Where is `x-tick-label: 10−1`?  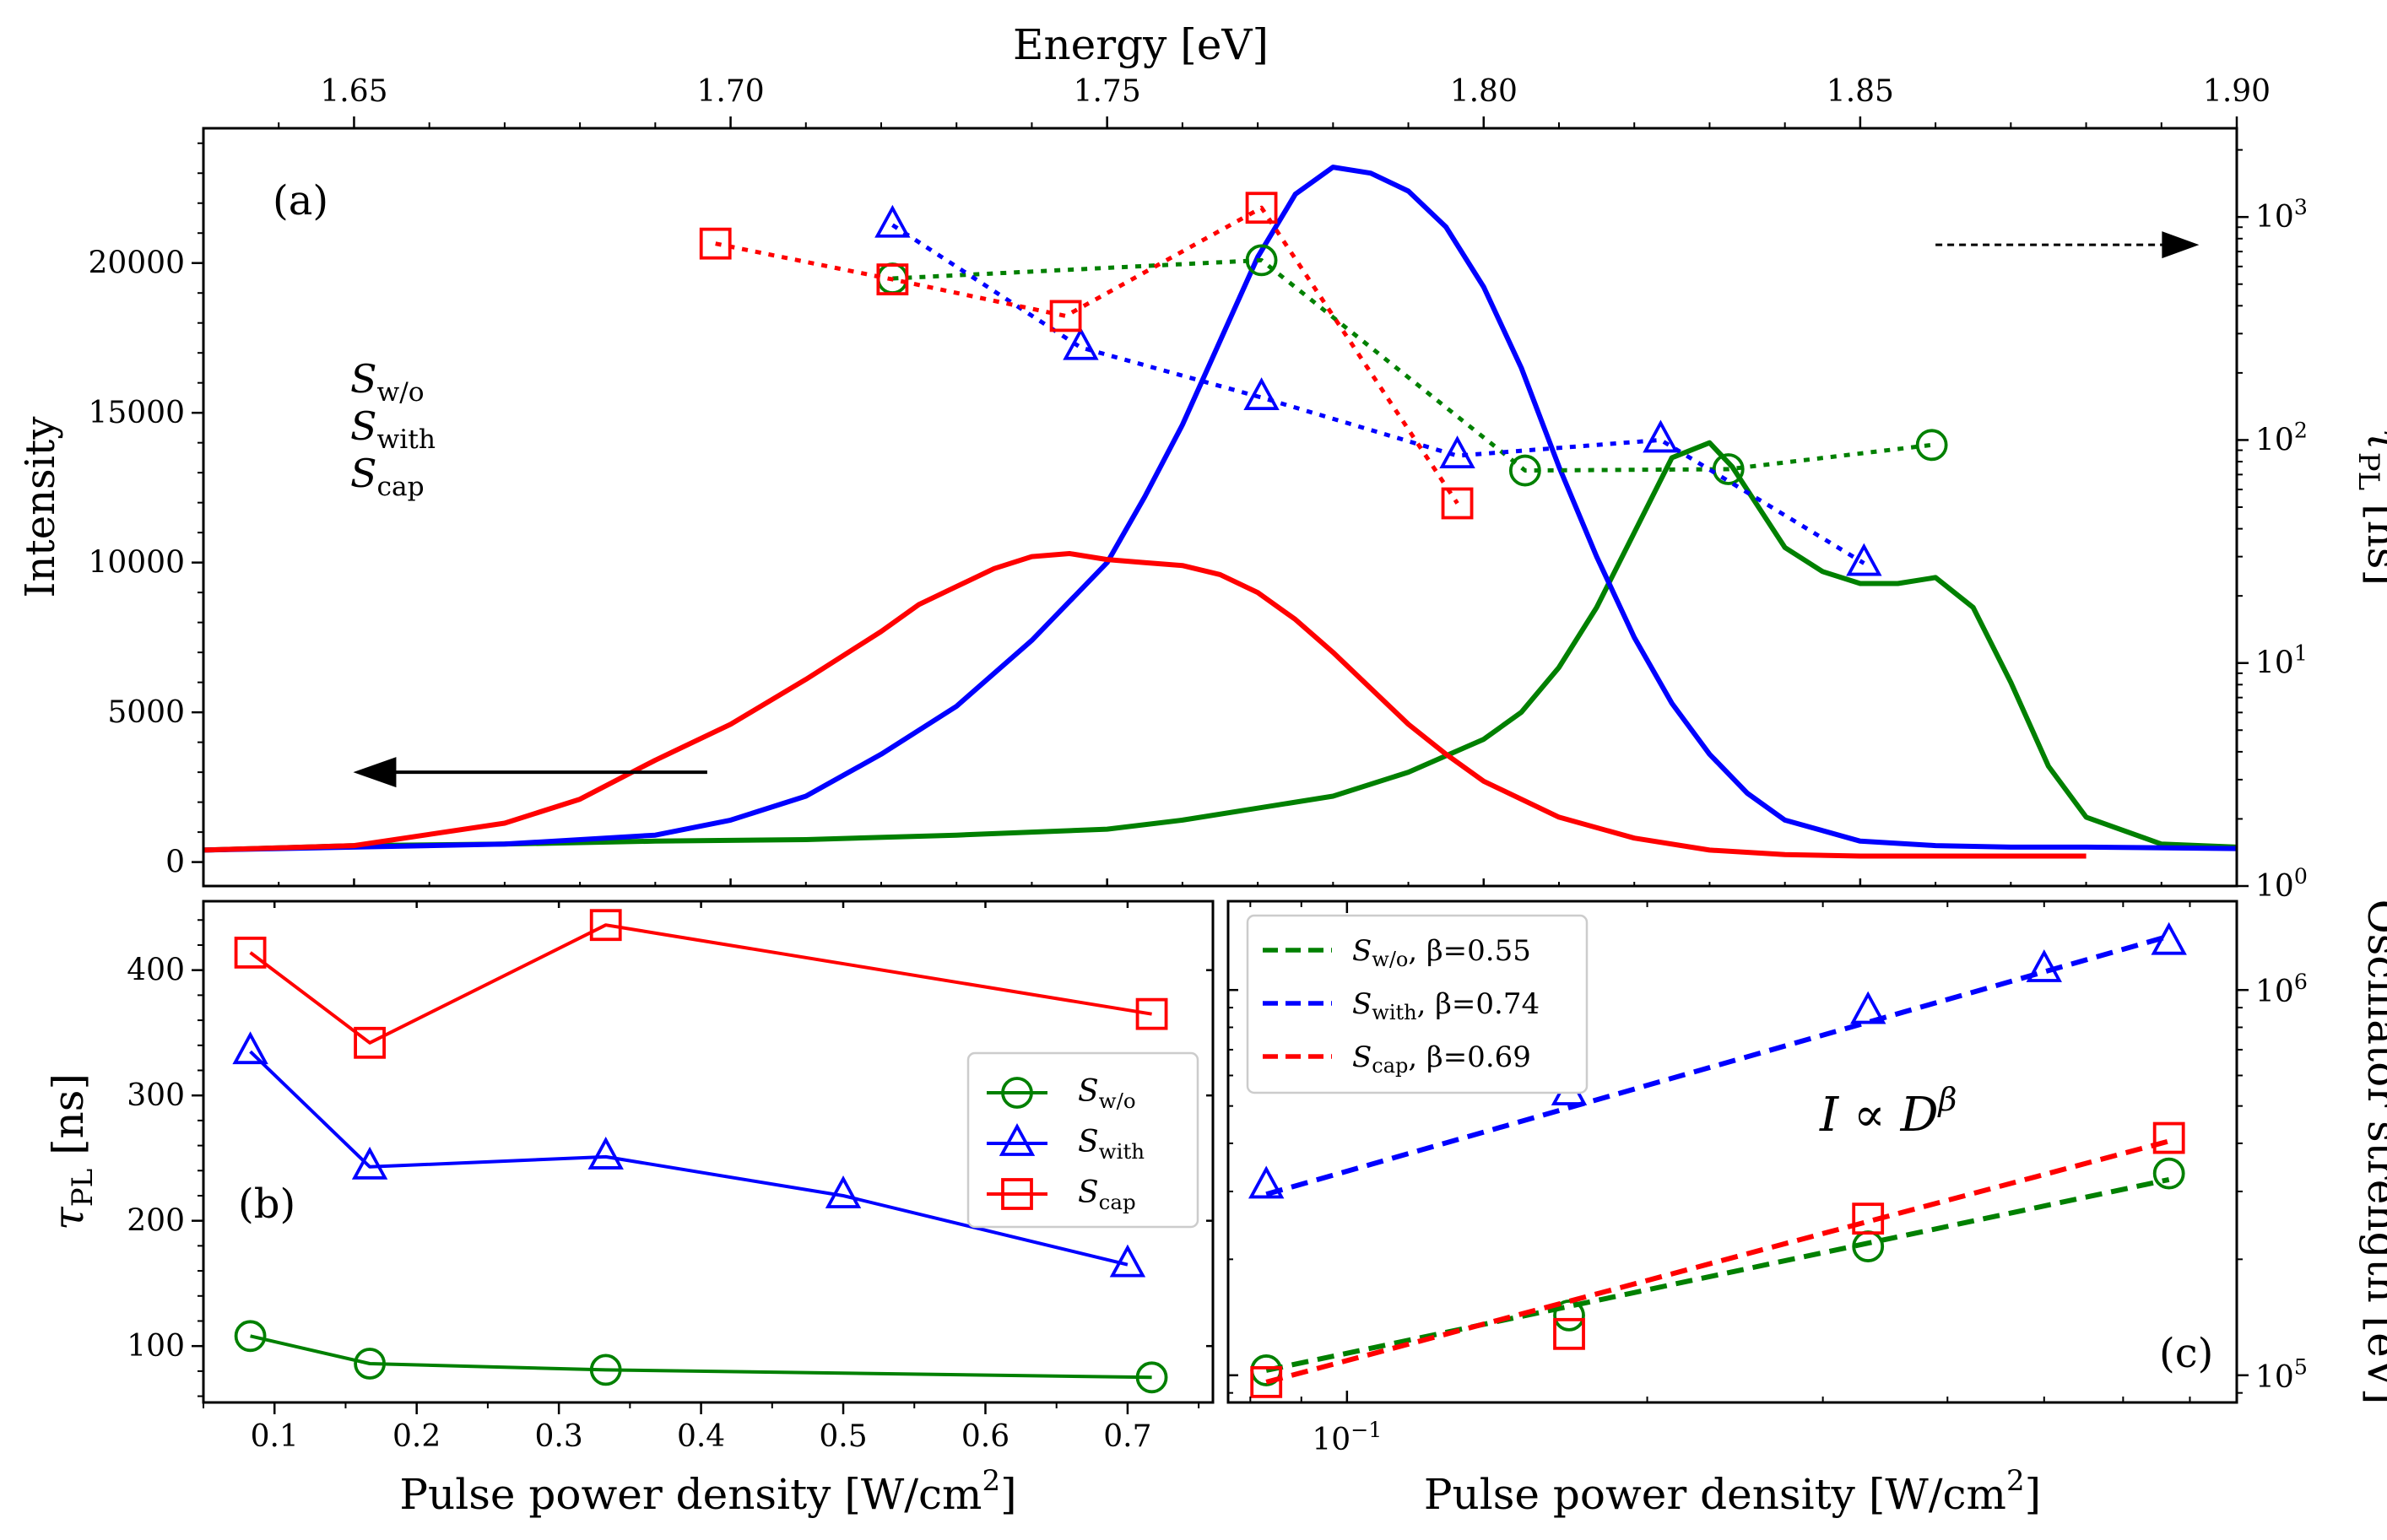 x-tick-label: 10−1 is located at coordinates (1347, 1437).